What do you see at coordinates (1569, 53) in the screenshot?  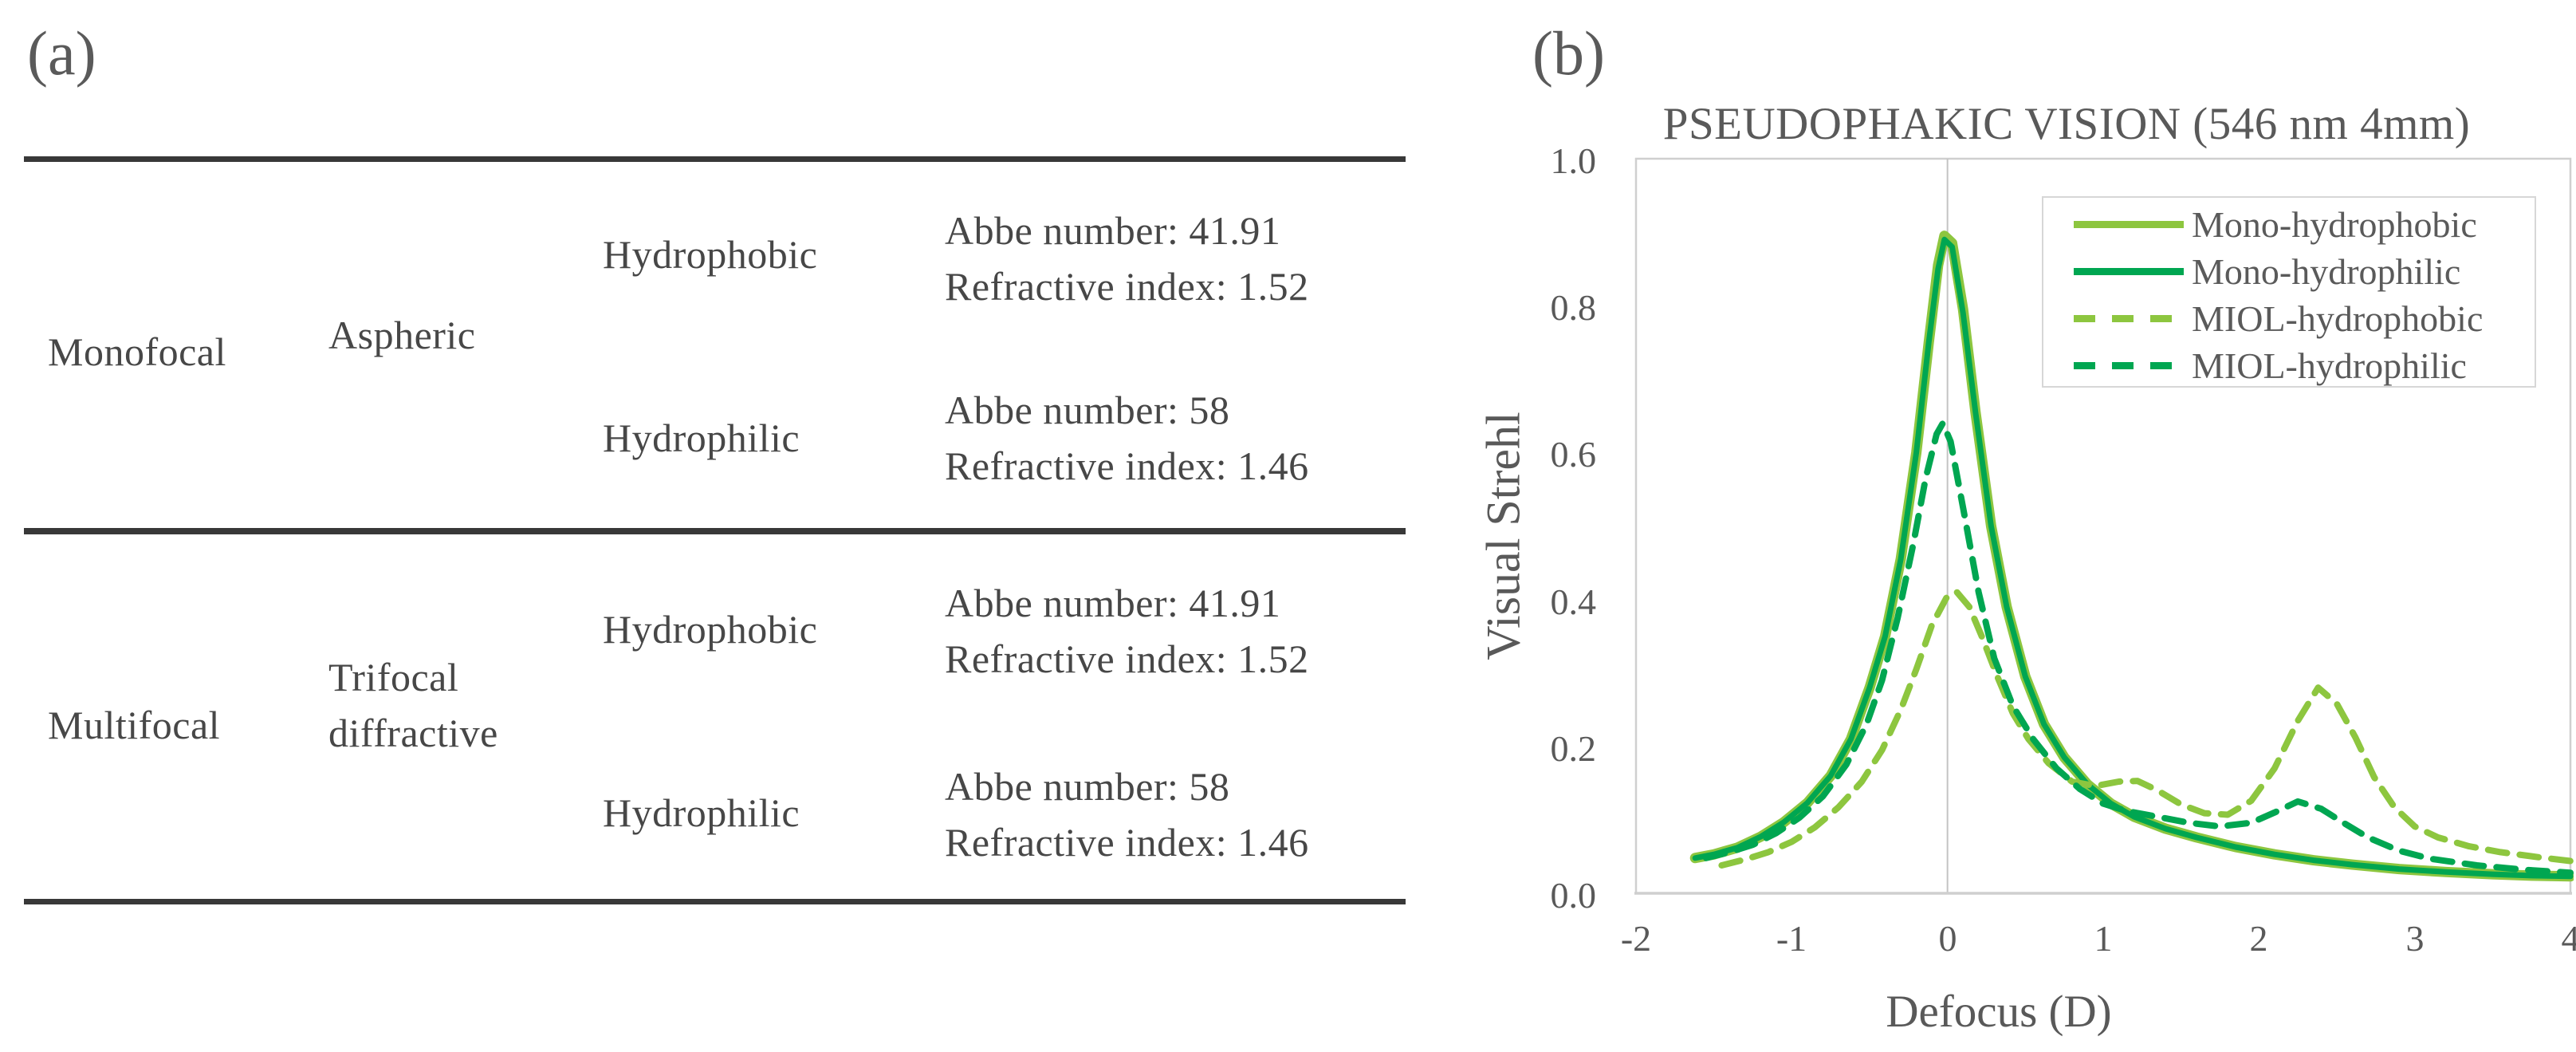 I see `panel-b-label: (b)` at bounding box center [1569, 53].